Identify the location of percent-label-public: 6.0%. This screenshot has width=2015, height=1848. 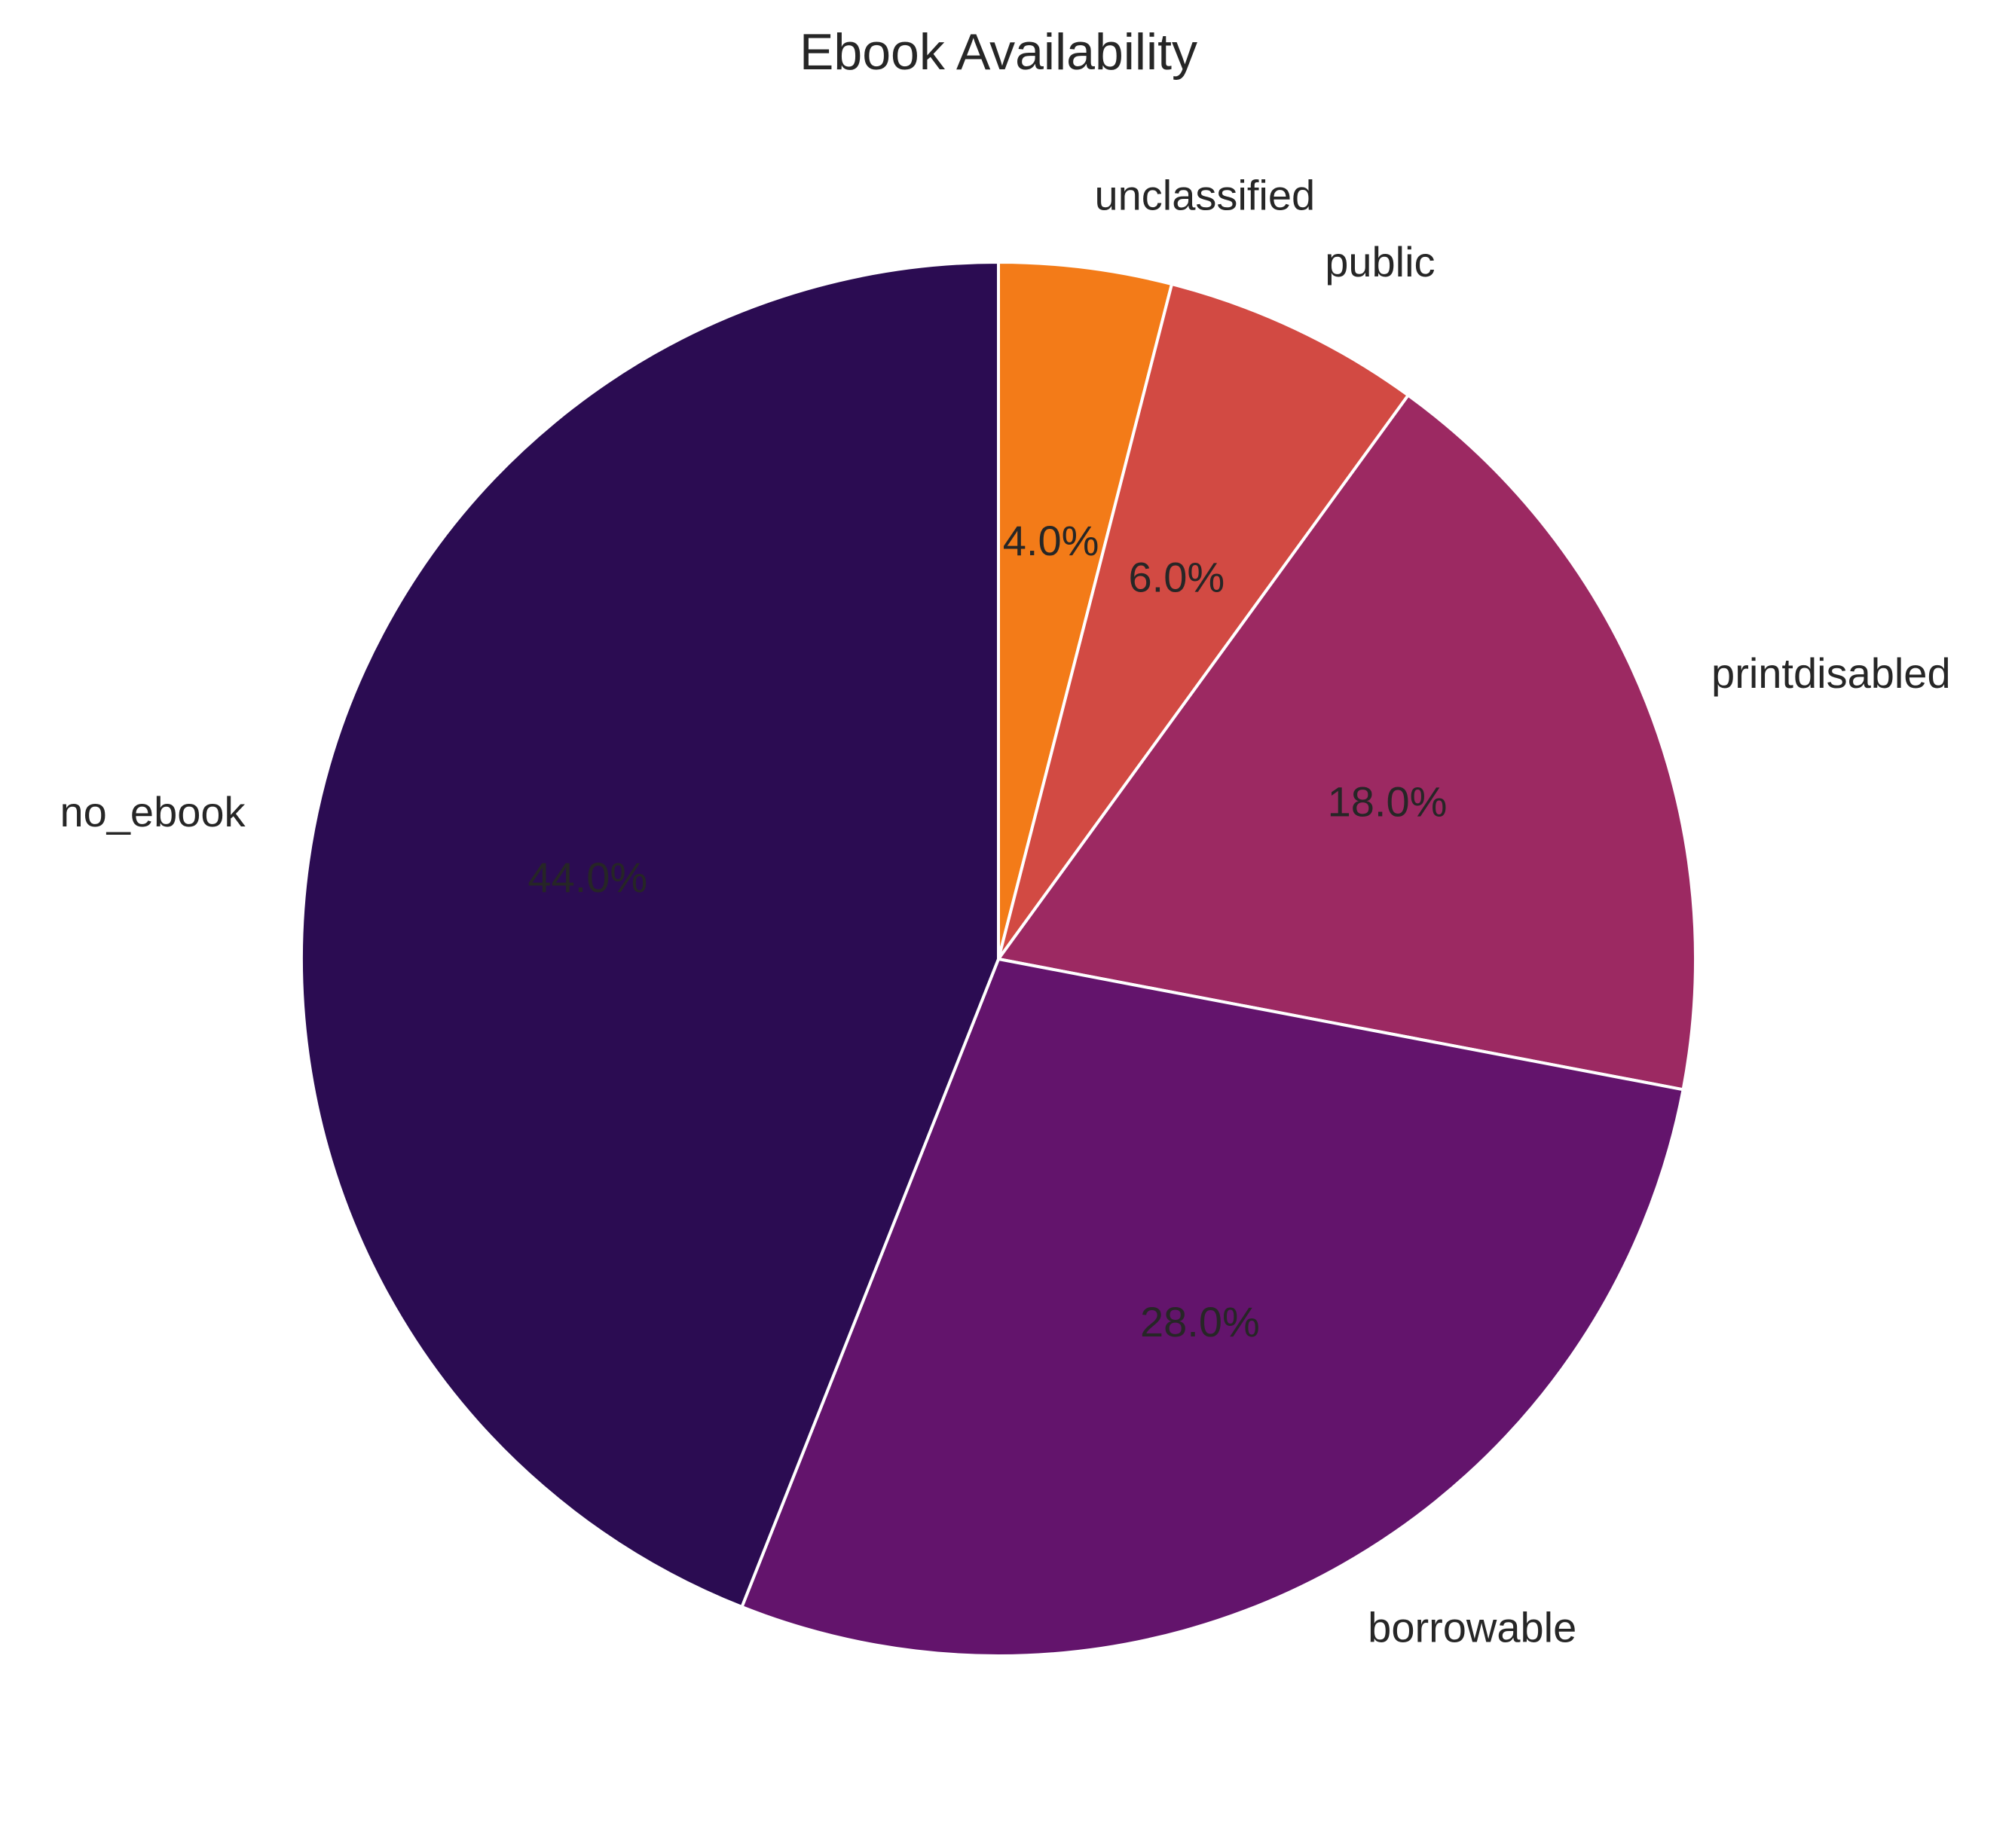
(1176, 577).